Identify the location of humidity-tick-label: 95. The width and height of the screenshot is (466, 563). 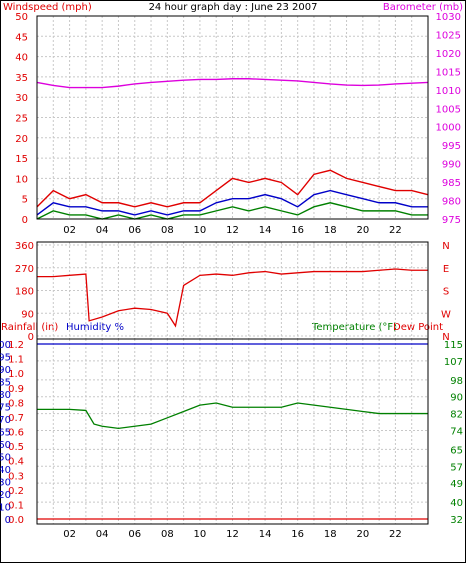
(5, 358).